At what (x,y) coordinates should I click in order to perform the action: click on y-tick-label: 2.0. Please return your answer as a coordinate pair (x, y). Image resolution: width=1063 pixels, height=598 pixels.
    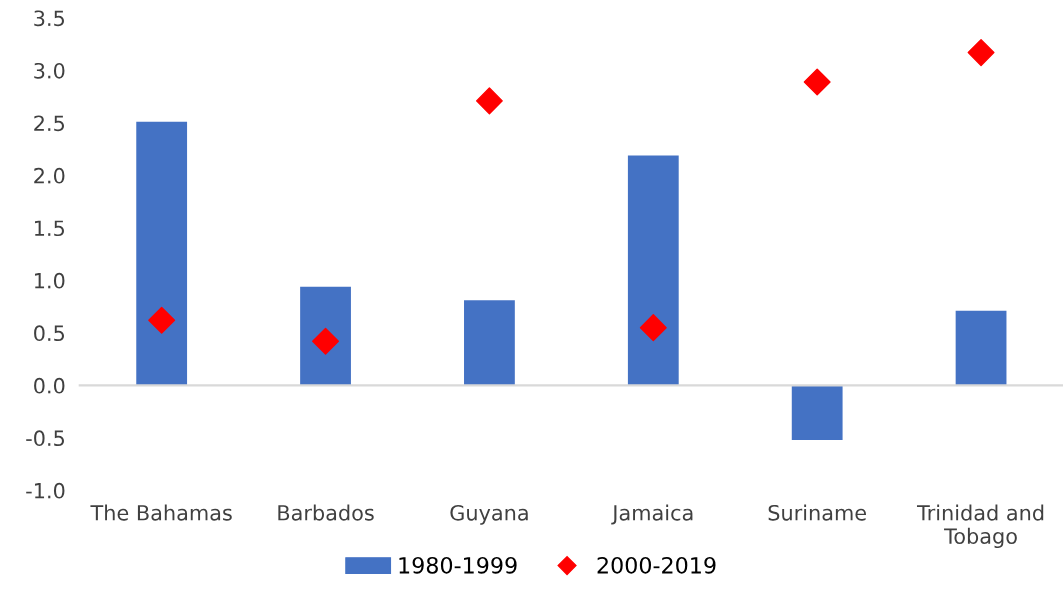
    Looking at the image, I should click on (49, 175).